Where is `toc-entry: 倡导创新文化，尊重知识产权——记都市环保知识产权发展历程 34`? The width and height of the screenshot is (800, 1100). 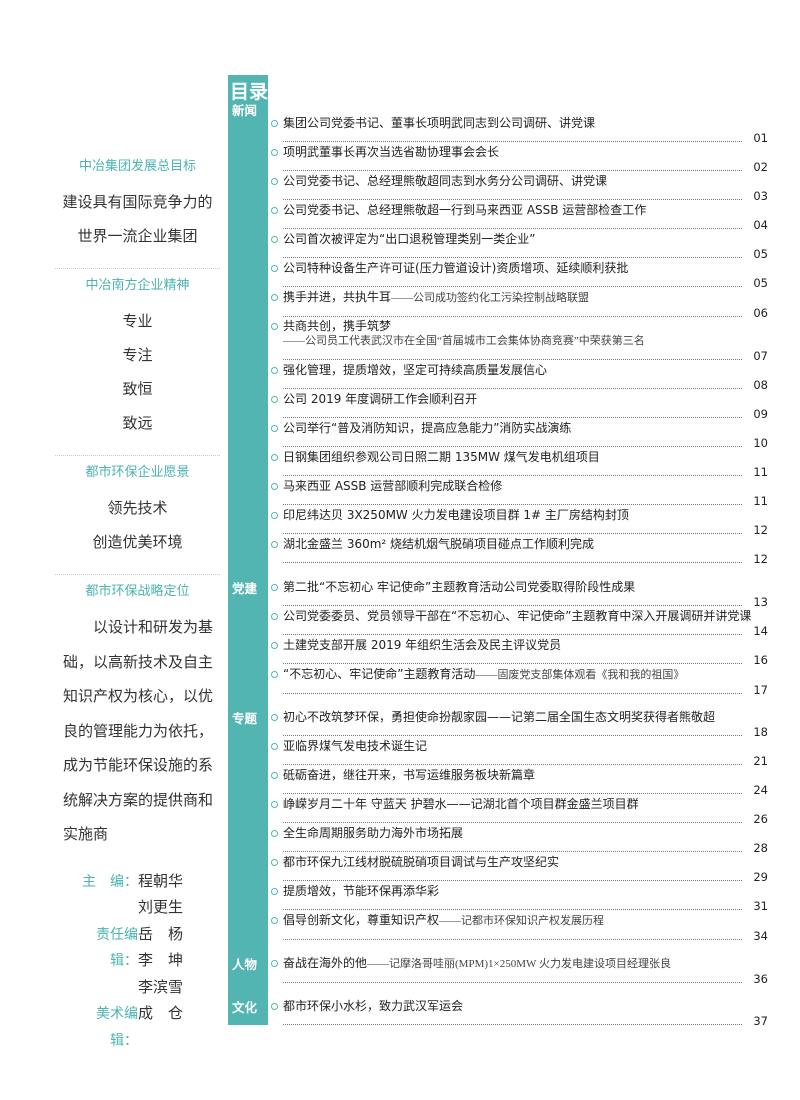
toc-entry: 倡导创新文化，尊重知识产权——记都市环保知识产权发展历程 34 is located at coordinates (519, 928).